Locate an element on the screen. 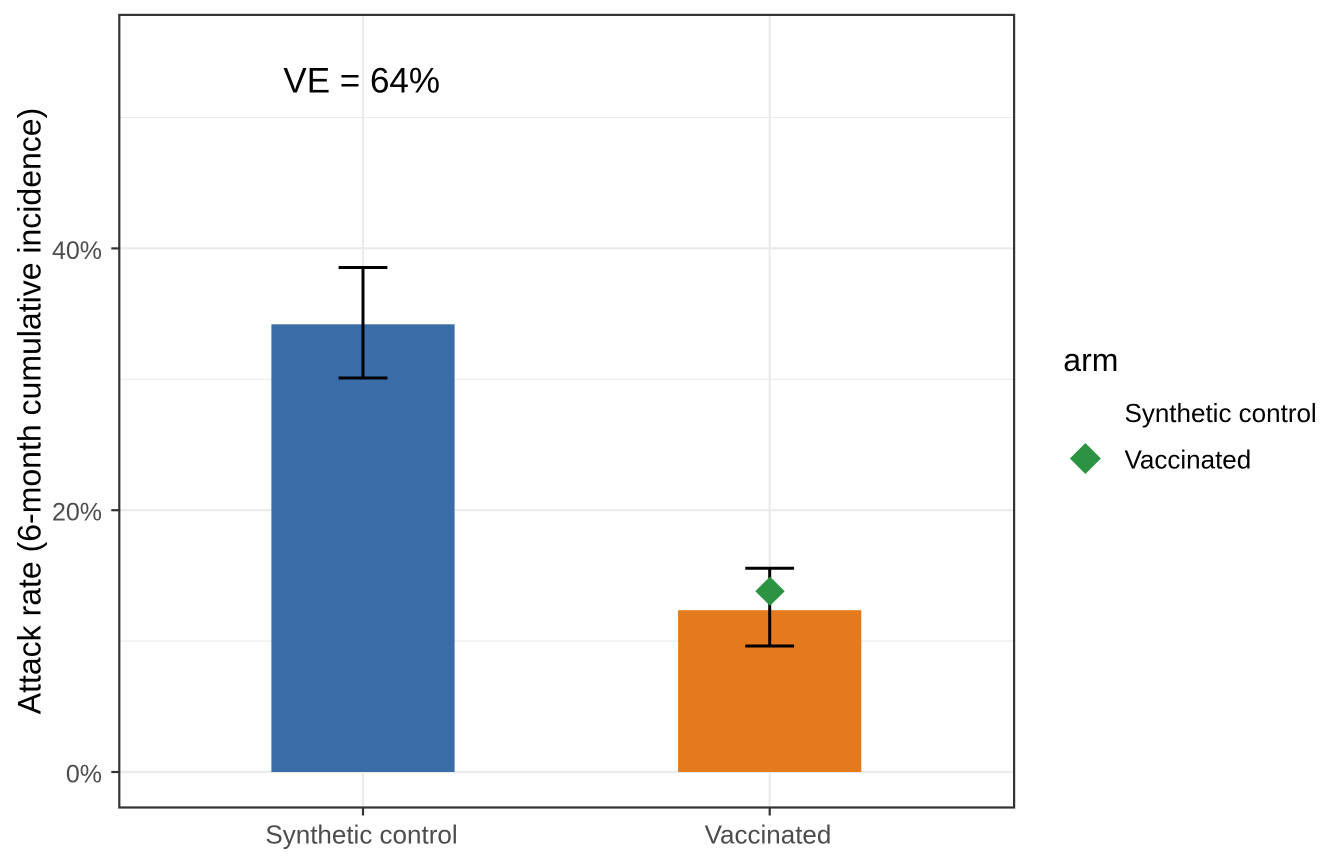 This screenshot has width=1344, height=864. svg-text: 0% is located at coordinates (84, 775).